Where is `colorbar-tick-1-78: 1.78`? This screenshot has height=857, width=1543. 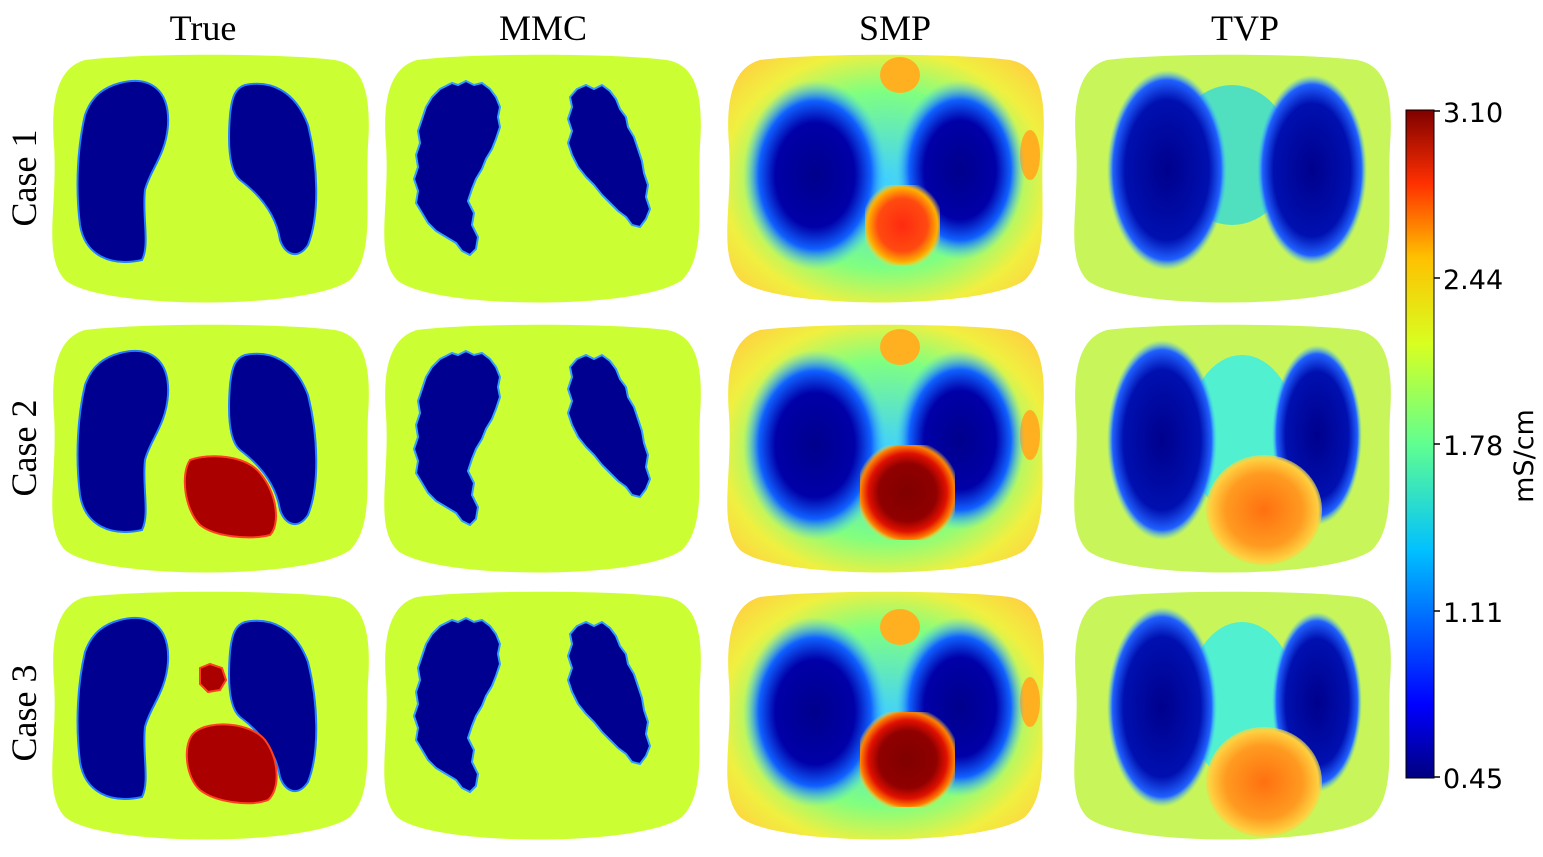 colorbar-tick-1-78: 1.78 is located at coordinates (1473, 446).